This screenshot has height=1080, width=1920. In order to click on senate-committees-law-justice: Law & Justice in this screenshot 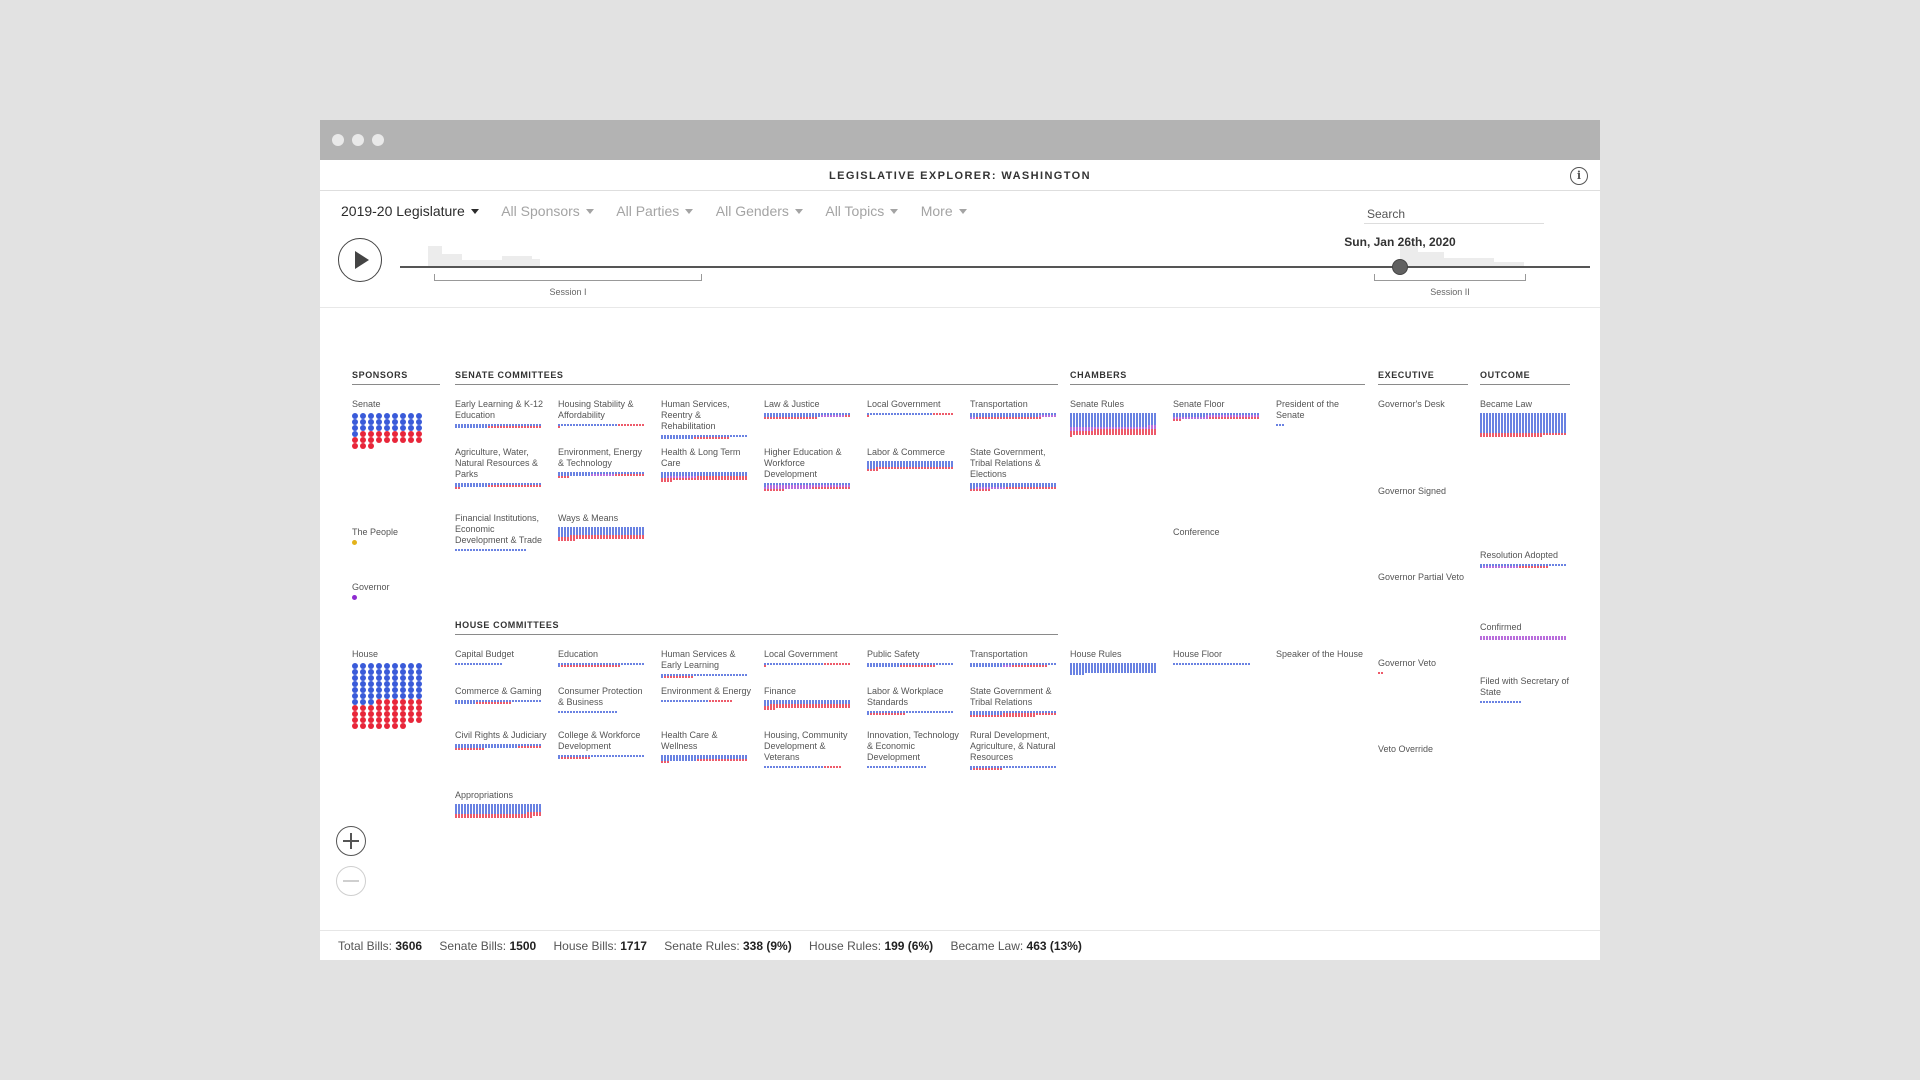, I will do `click(810, 409)`.